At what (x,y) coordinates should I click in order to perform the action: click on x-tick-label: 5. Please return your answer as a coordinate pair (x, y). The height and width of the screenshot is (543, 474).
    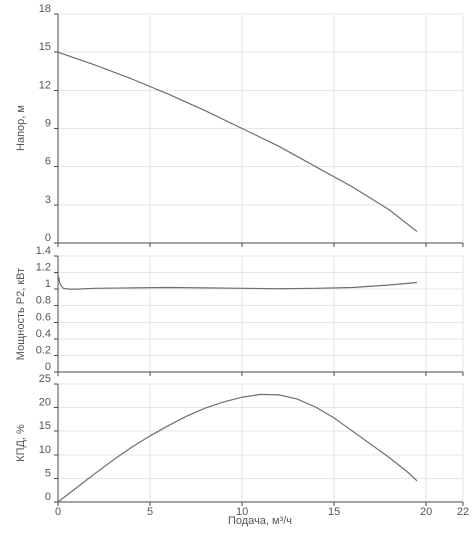
    Looking at the image, I should click on (150, 512).